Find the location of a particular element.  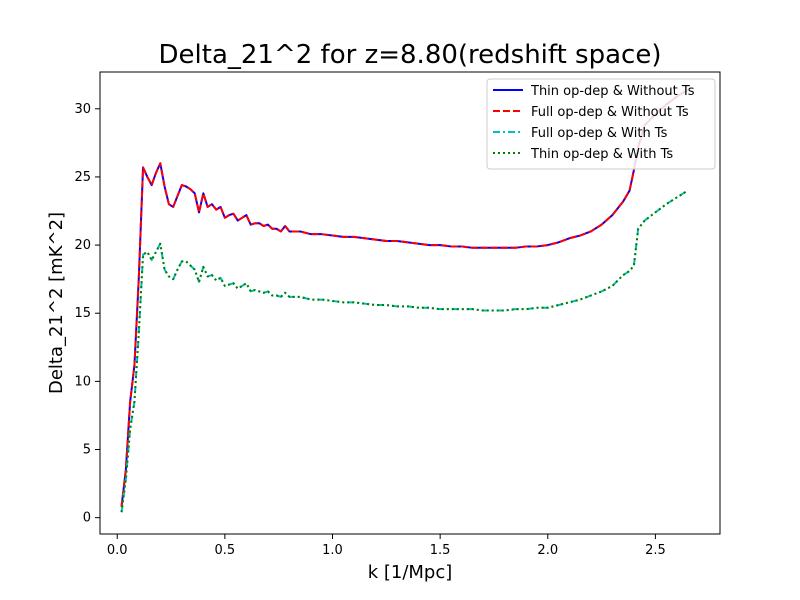

legend-box is located at coordinates (601, 124).